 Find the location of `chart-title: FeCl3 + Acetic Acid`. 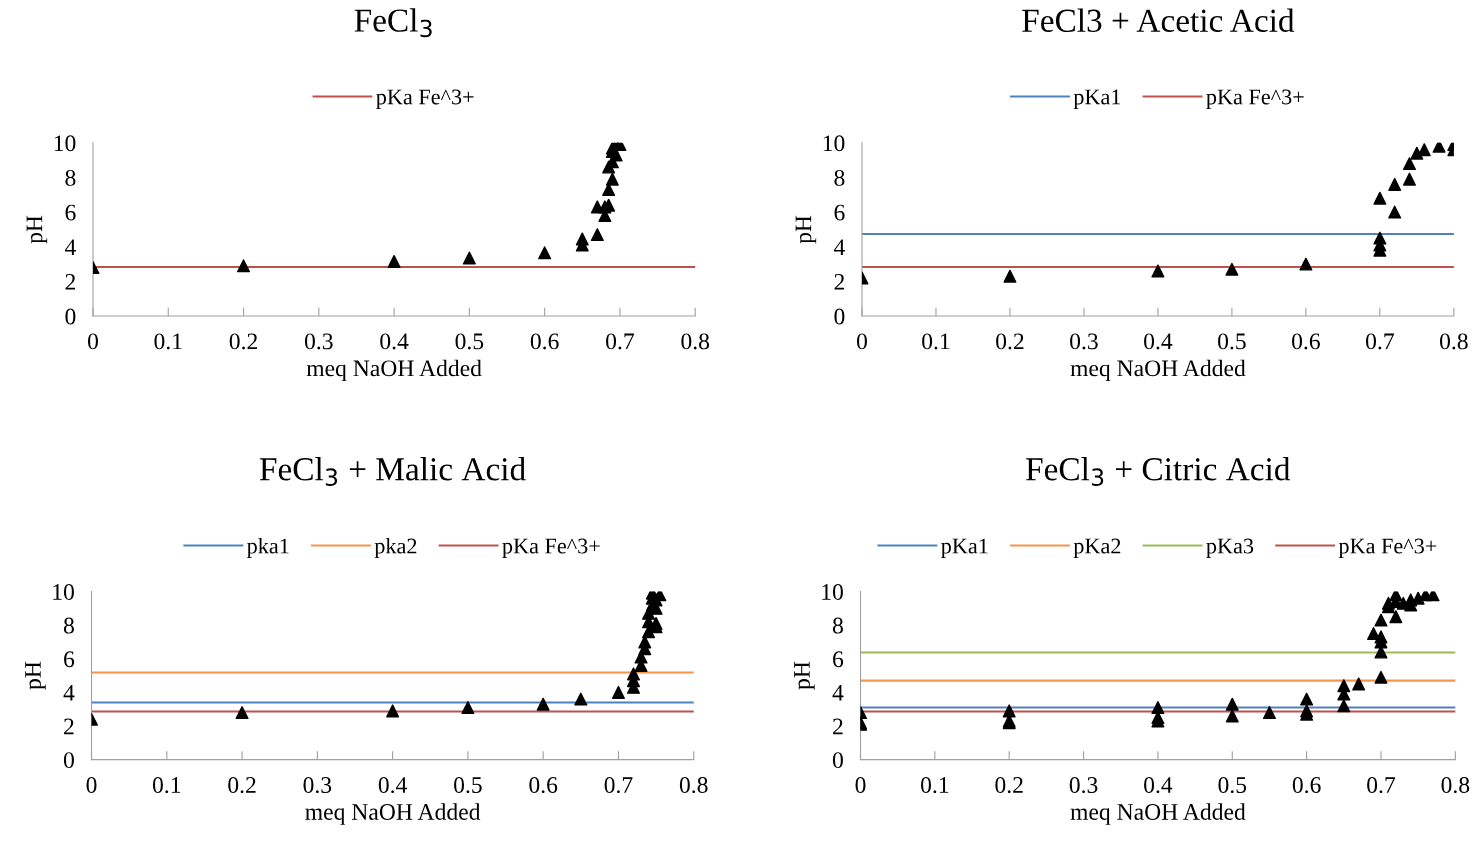

chart-title: FeCl3 + Acetic Acid is located at coordinates (1158, 20).